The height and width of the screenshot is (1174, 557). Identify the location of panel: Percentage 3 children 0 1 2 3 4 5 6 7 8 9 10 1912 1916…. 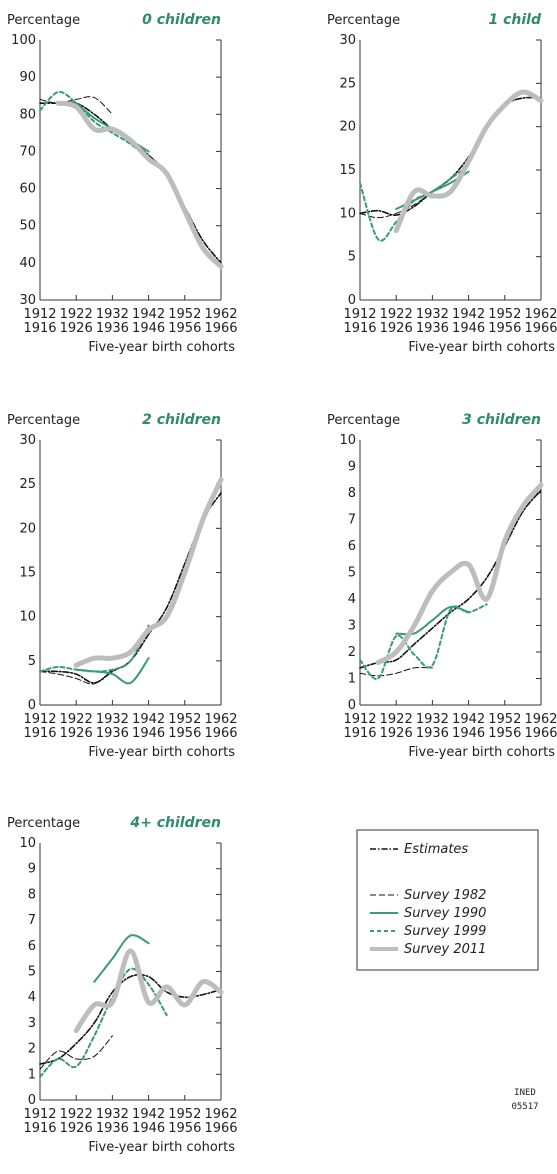
(442, 586).